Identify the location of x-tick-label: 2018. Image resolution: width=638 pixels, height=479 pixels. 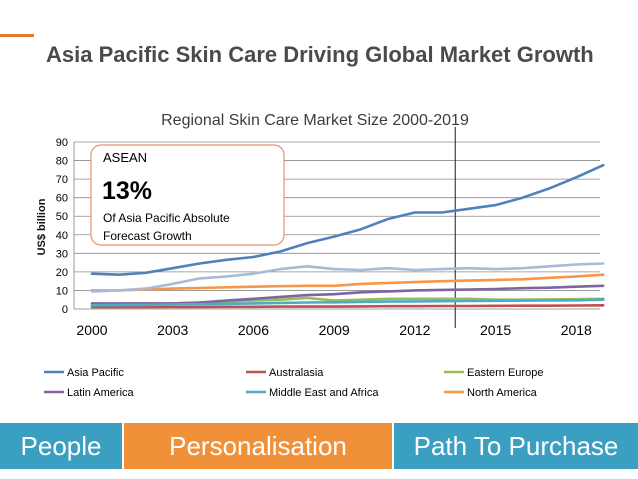
(576, 330).